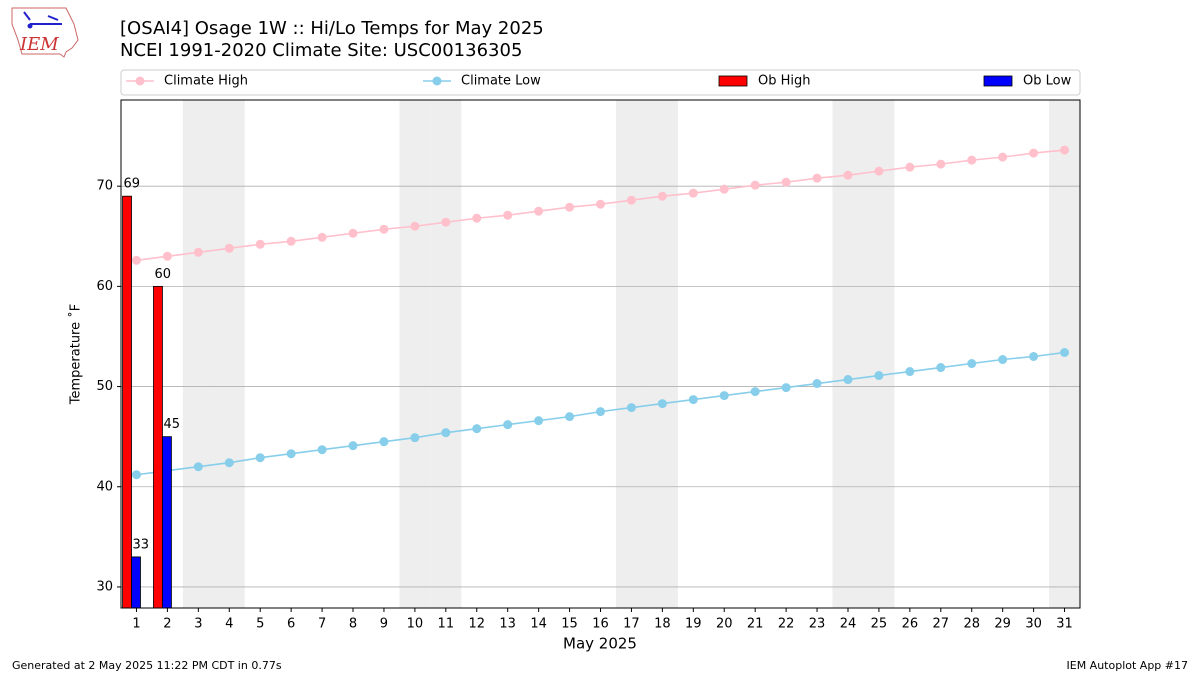 The image size is (1200, 675). Describe the element at coordinates (132, 184) in the screenshot. I see `data-label: 69` at that location.